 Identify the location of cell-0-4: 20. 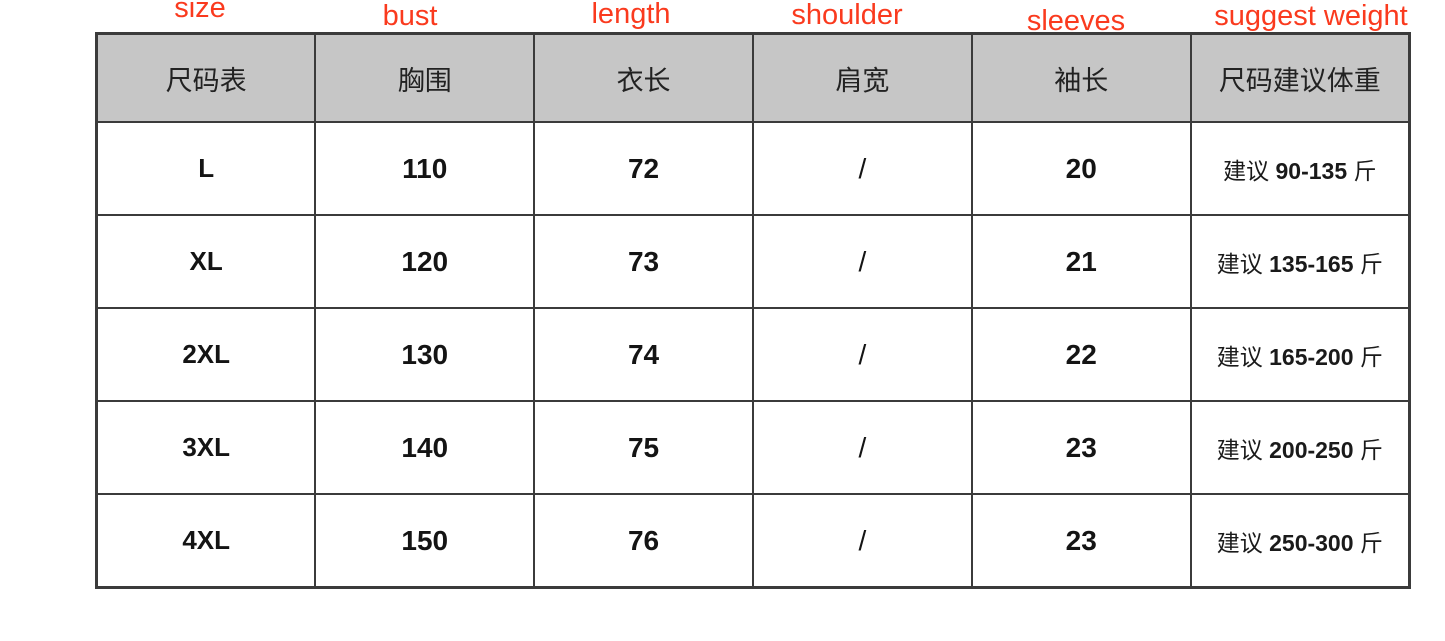
(1081, 168).